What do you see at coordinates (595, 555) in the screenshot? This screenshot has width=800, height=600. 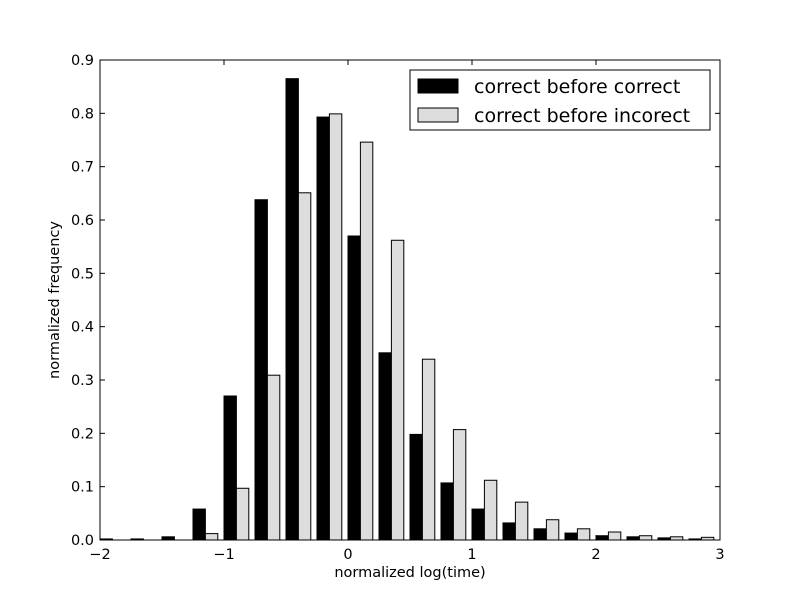 I see `x-tick-label: 2` at bounding box center [595, 555].